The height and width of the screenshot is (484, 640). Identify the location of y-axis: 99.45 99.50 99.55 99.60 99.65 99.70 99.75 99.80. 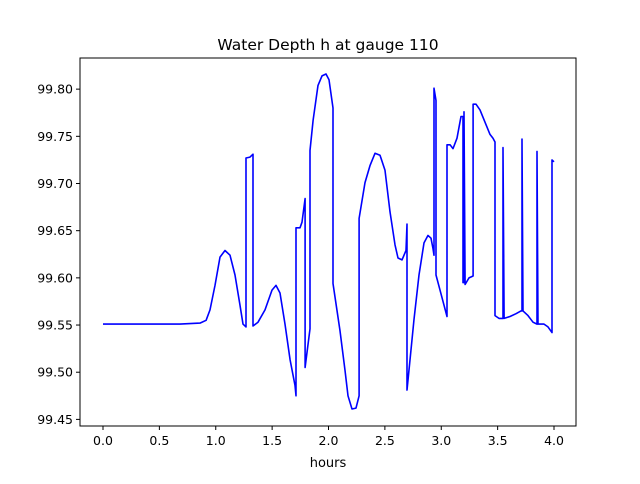
(58, 254).